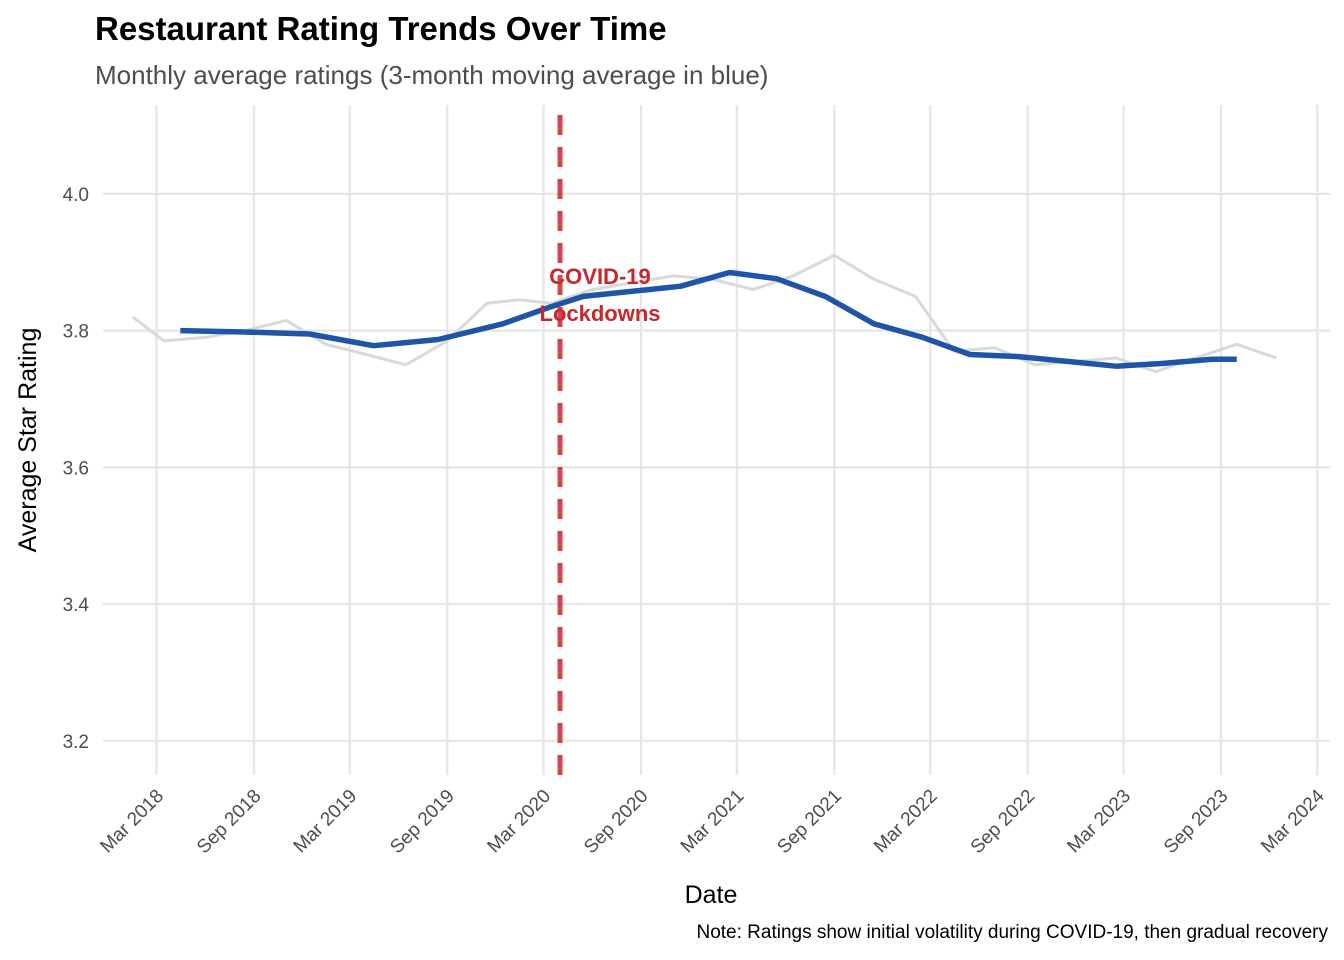 The width and height of the screenshot is (1344, 960). Describe the element at coordinates (1003, 822) in the screenshot. I see `x-tick-label: Sep 2022` at that location.